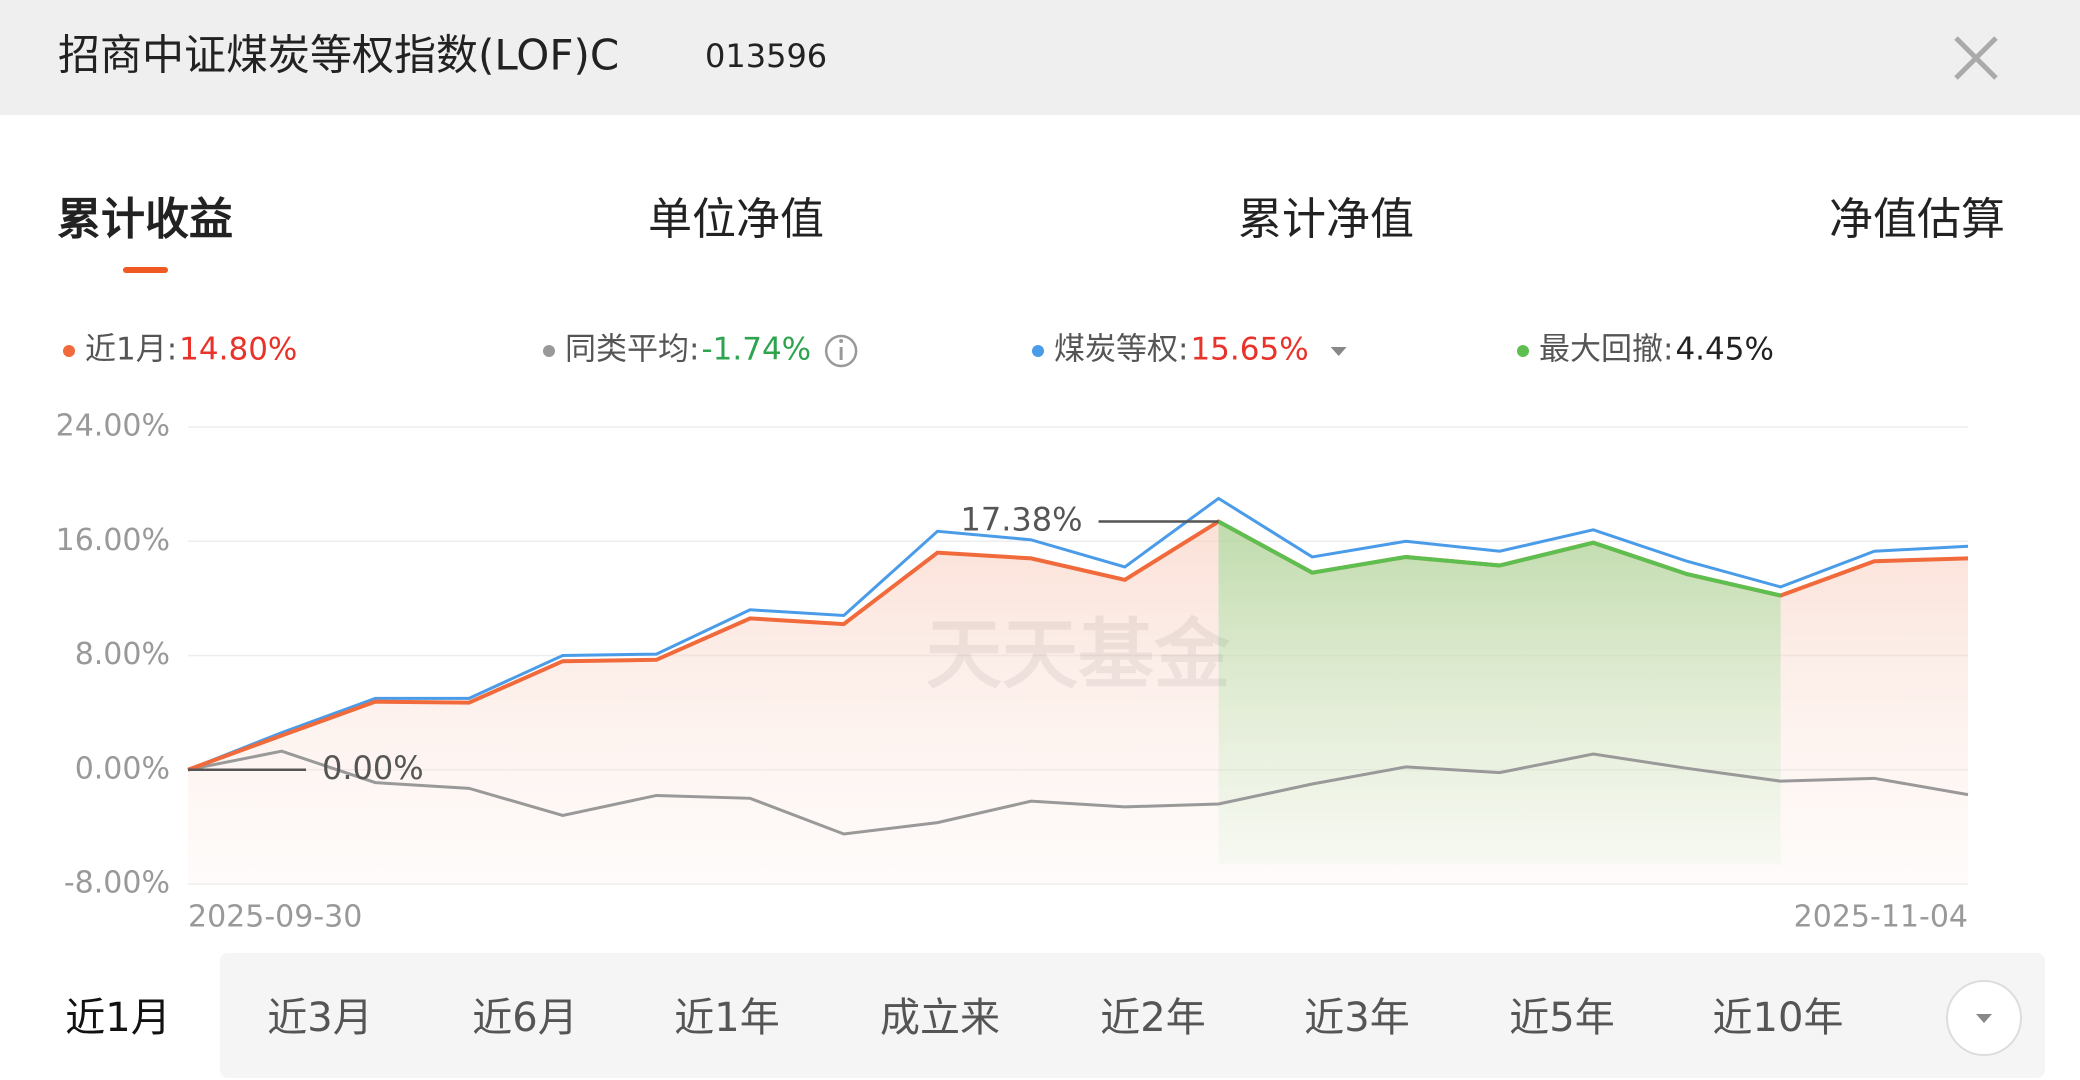 The width and height of the screenshot is (2080, 1080). Describe the element at coordinates (145, 270) in the screenshot. I see `tab-underline` at that location.